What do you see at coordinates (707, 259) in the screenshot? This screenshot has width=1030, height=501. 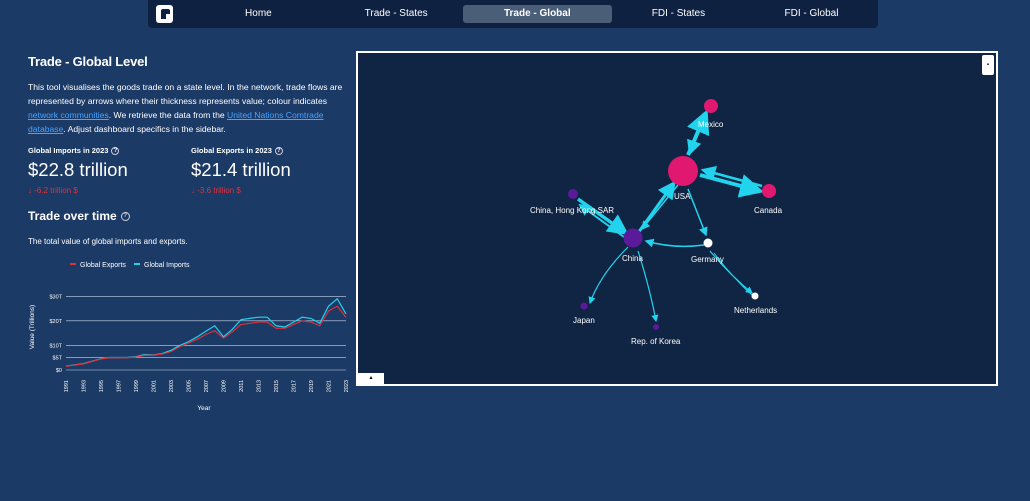 I see `label-germany: Germany` at bounding box center [707, 259].